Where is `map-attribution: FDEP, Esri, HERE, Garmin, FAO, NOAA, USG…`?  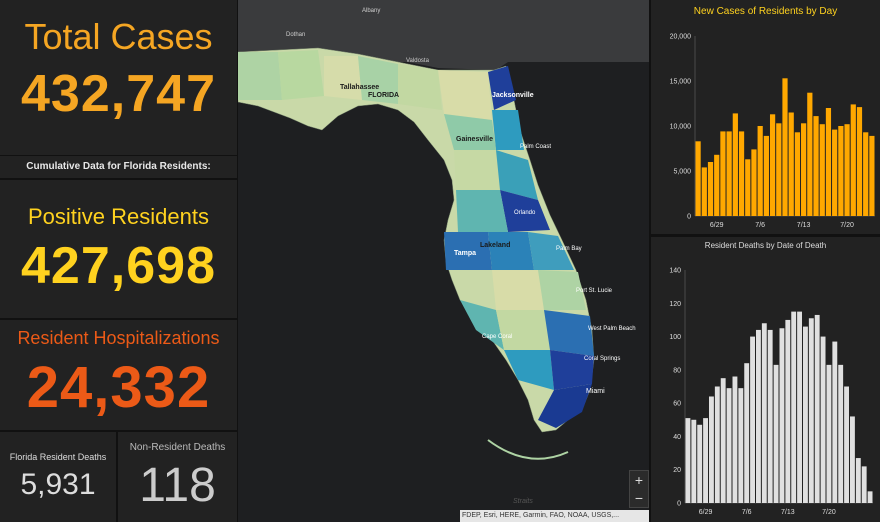
map-attribution: FDEP, Esri, HERE, Garmin, FAO, NOAA, USG… is located at coordinates (554, 516).